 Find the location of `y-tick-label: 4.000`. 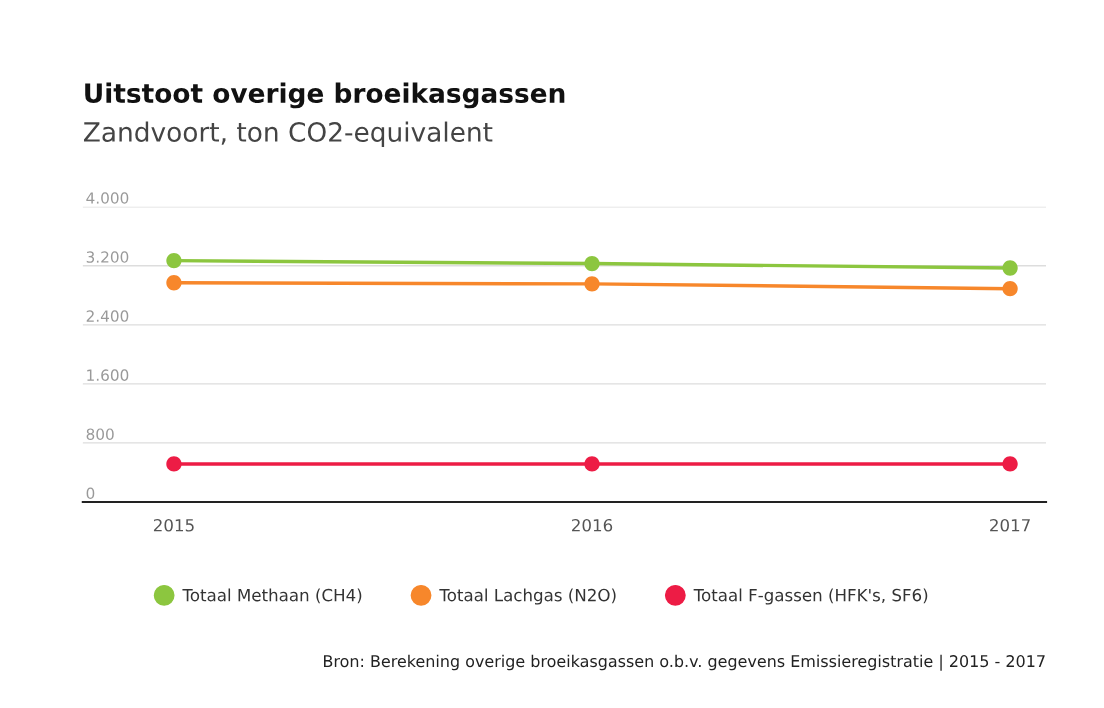

y-tick-label: 4.000 is located at coordinates (107, 198).